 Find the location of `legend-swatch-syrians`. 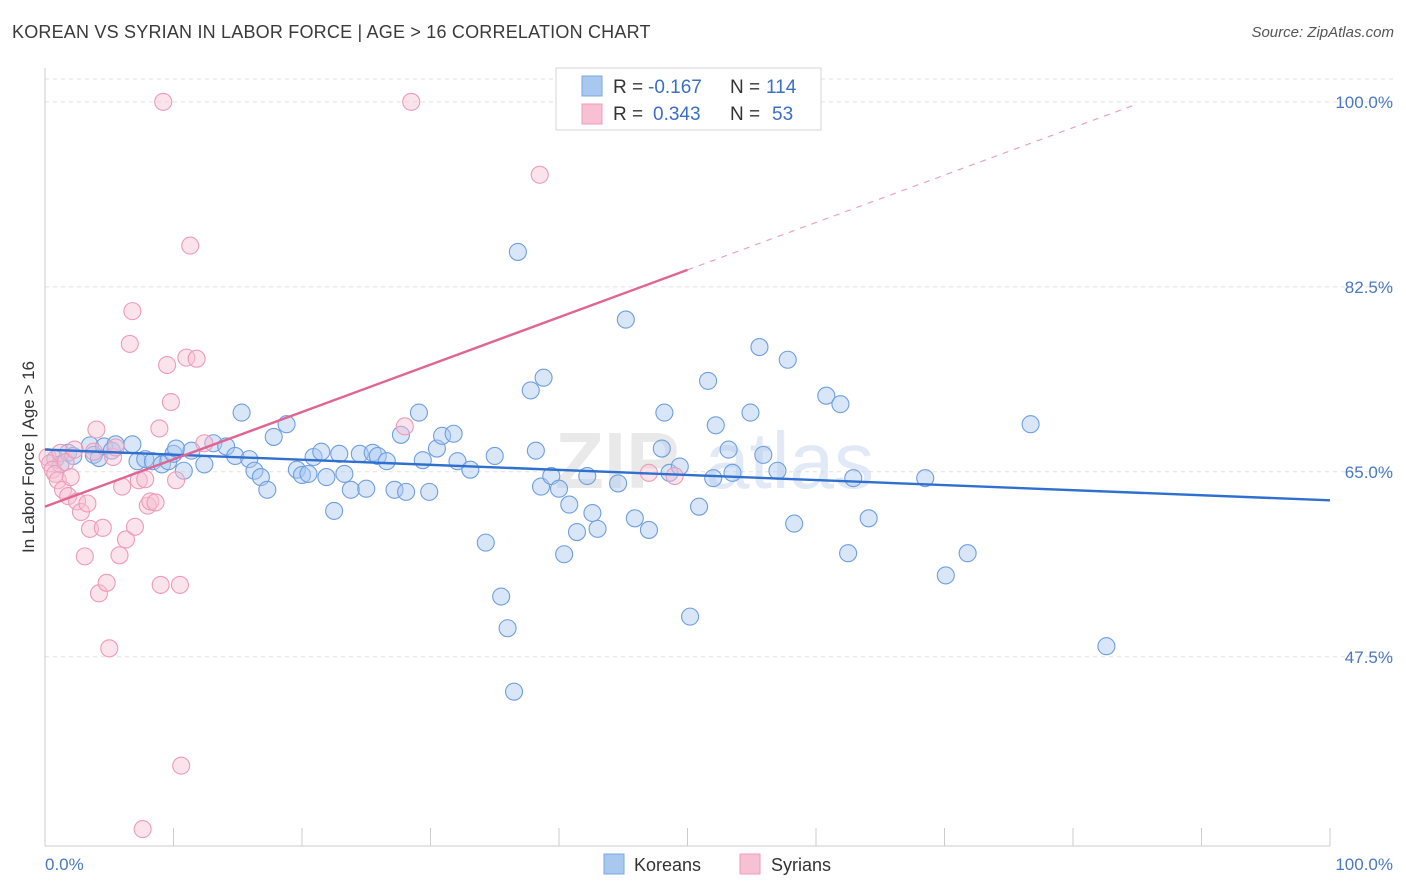

legend-swatch-syrians is located at coordinates (592, 114).